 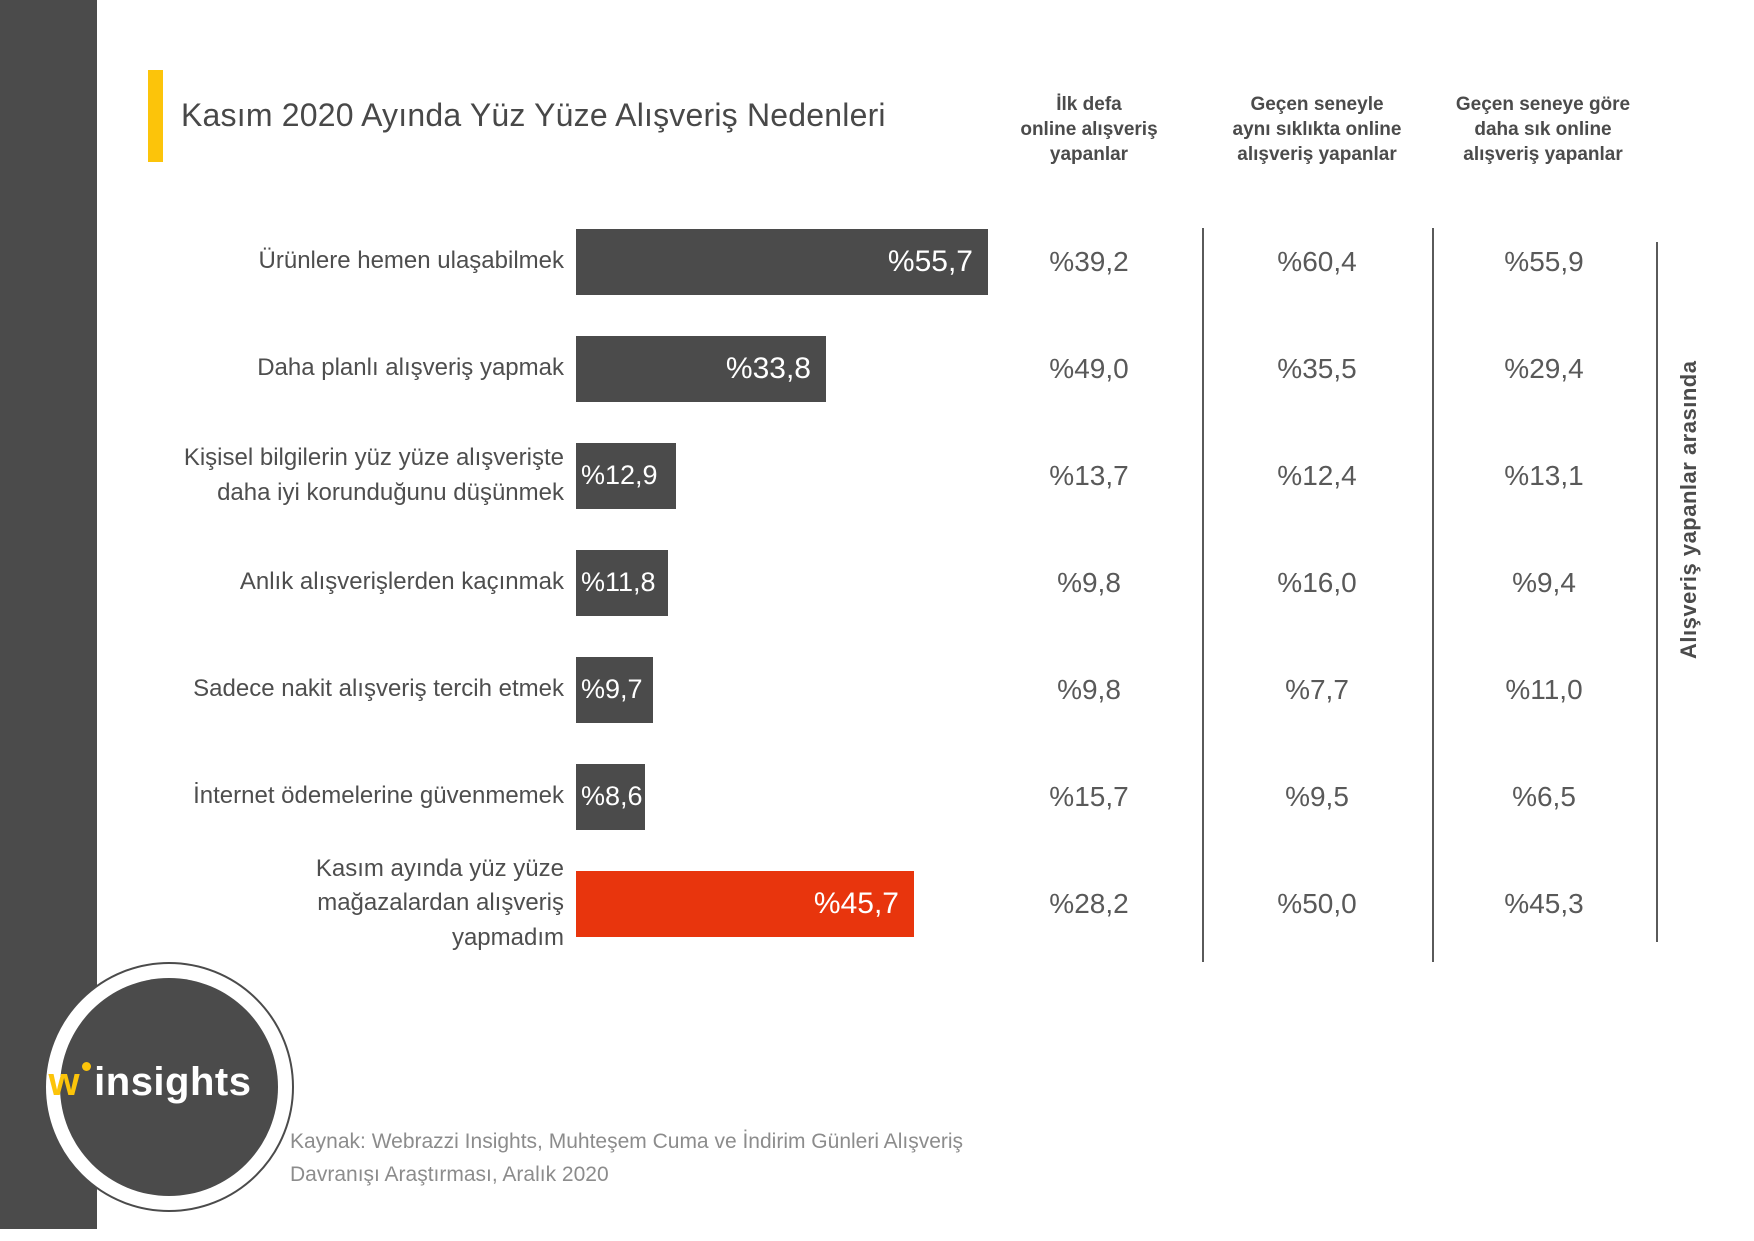 What do you see at coordinates (1089, 903) in the screenshot?
I see `value-first-time-shoppers: %28,2` at bounding box center [1089, 903].